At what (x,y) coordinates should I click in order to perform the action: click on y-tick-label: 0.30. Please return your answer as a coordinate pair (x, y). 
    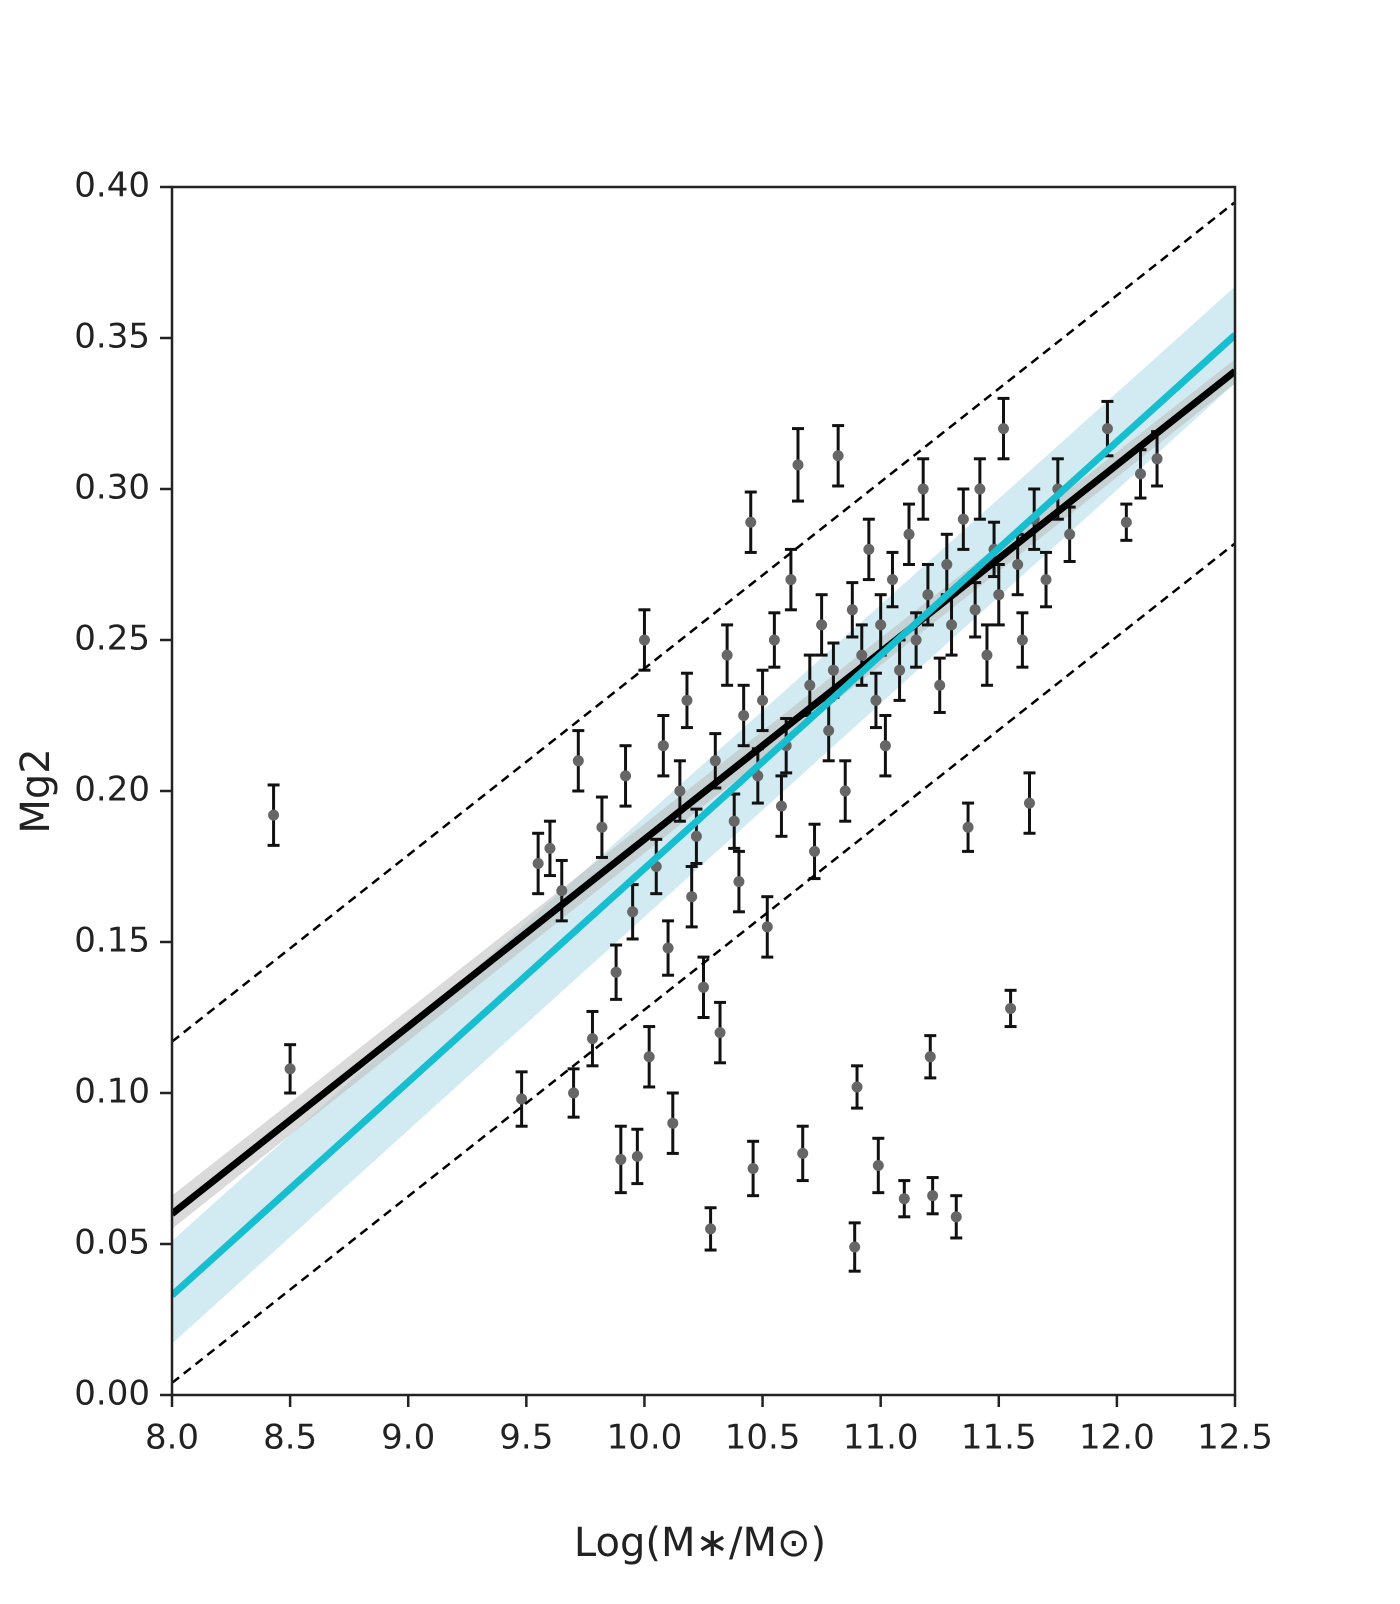
    Looking at the image, I should click on (112, 488).